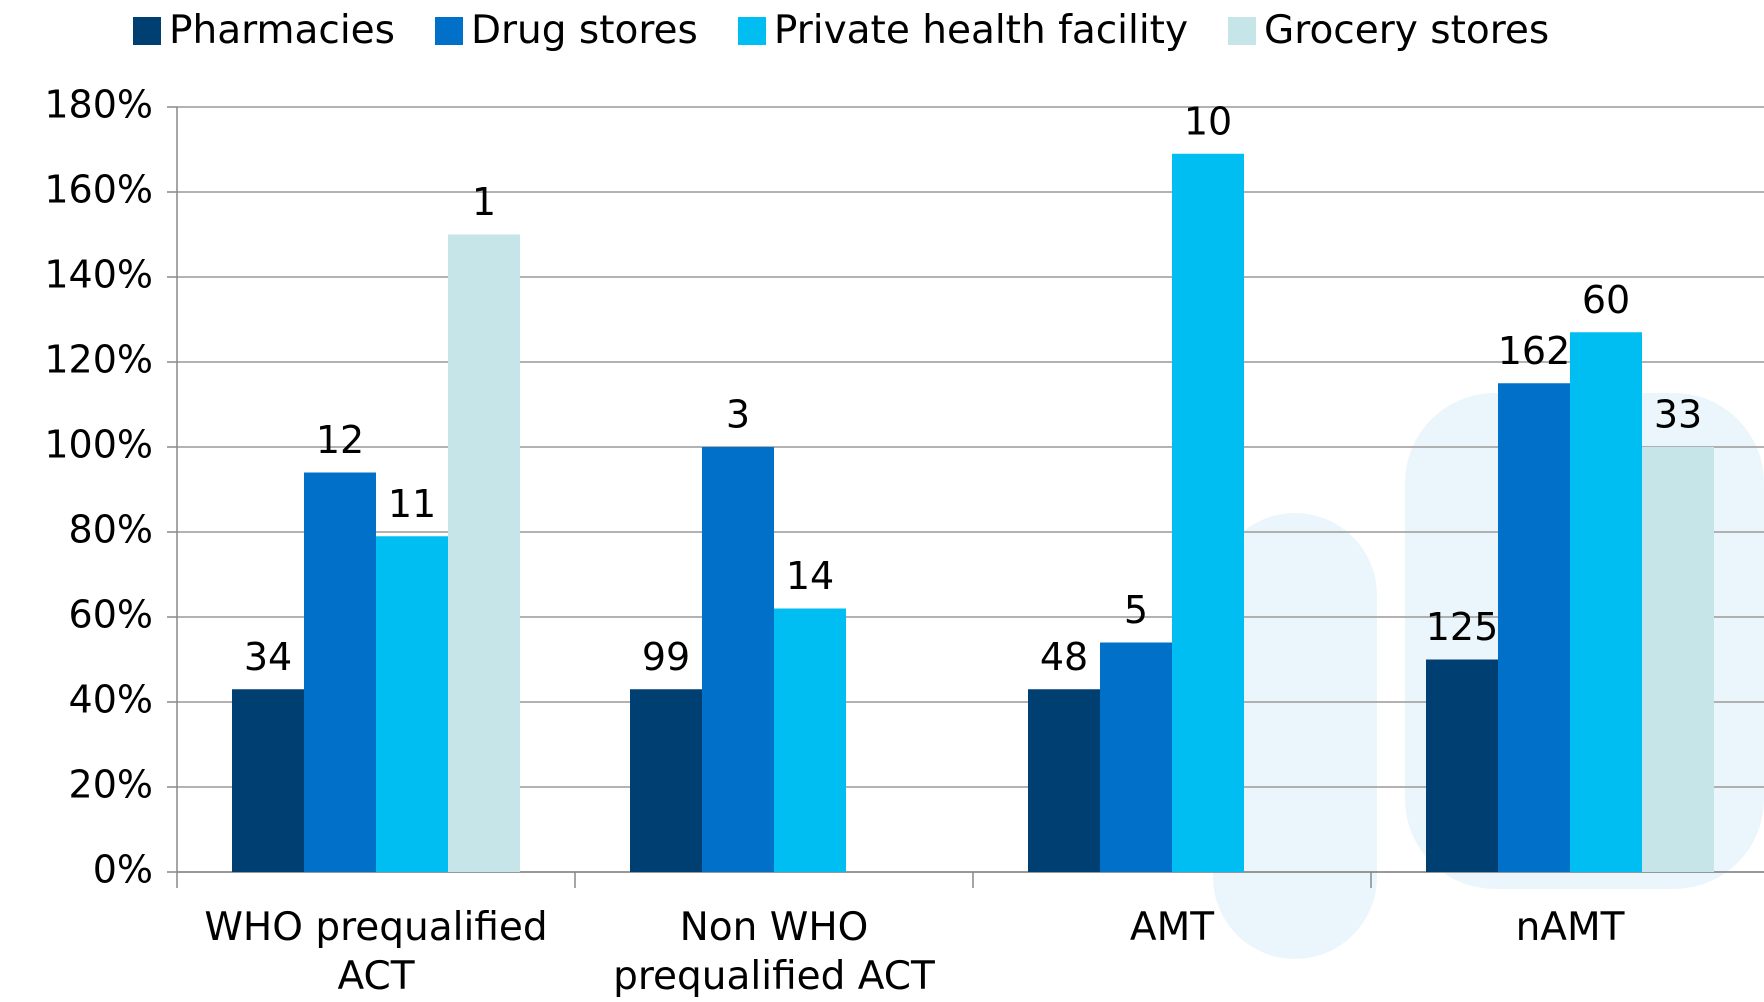 This screenshot has width=1764, height=1002. Describe the element at coordinates (774, 952) in the screenshot. I see `x-tick-label: Non WHO prequalified ACT` at that location.